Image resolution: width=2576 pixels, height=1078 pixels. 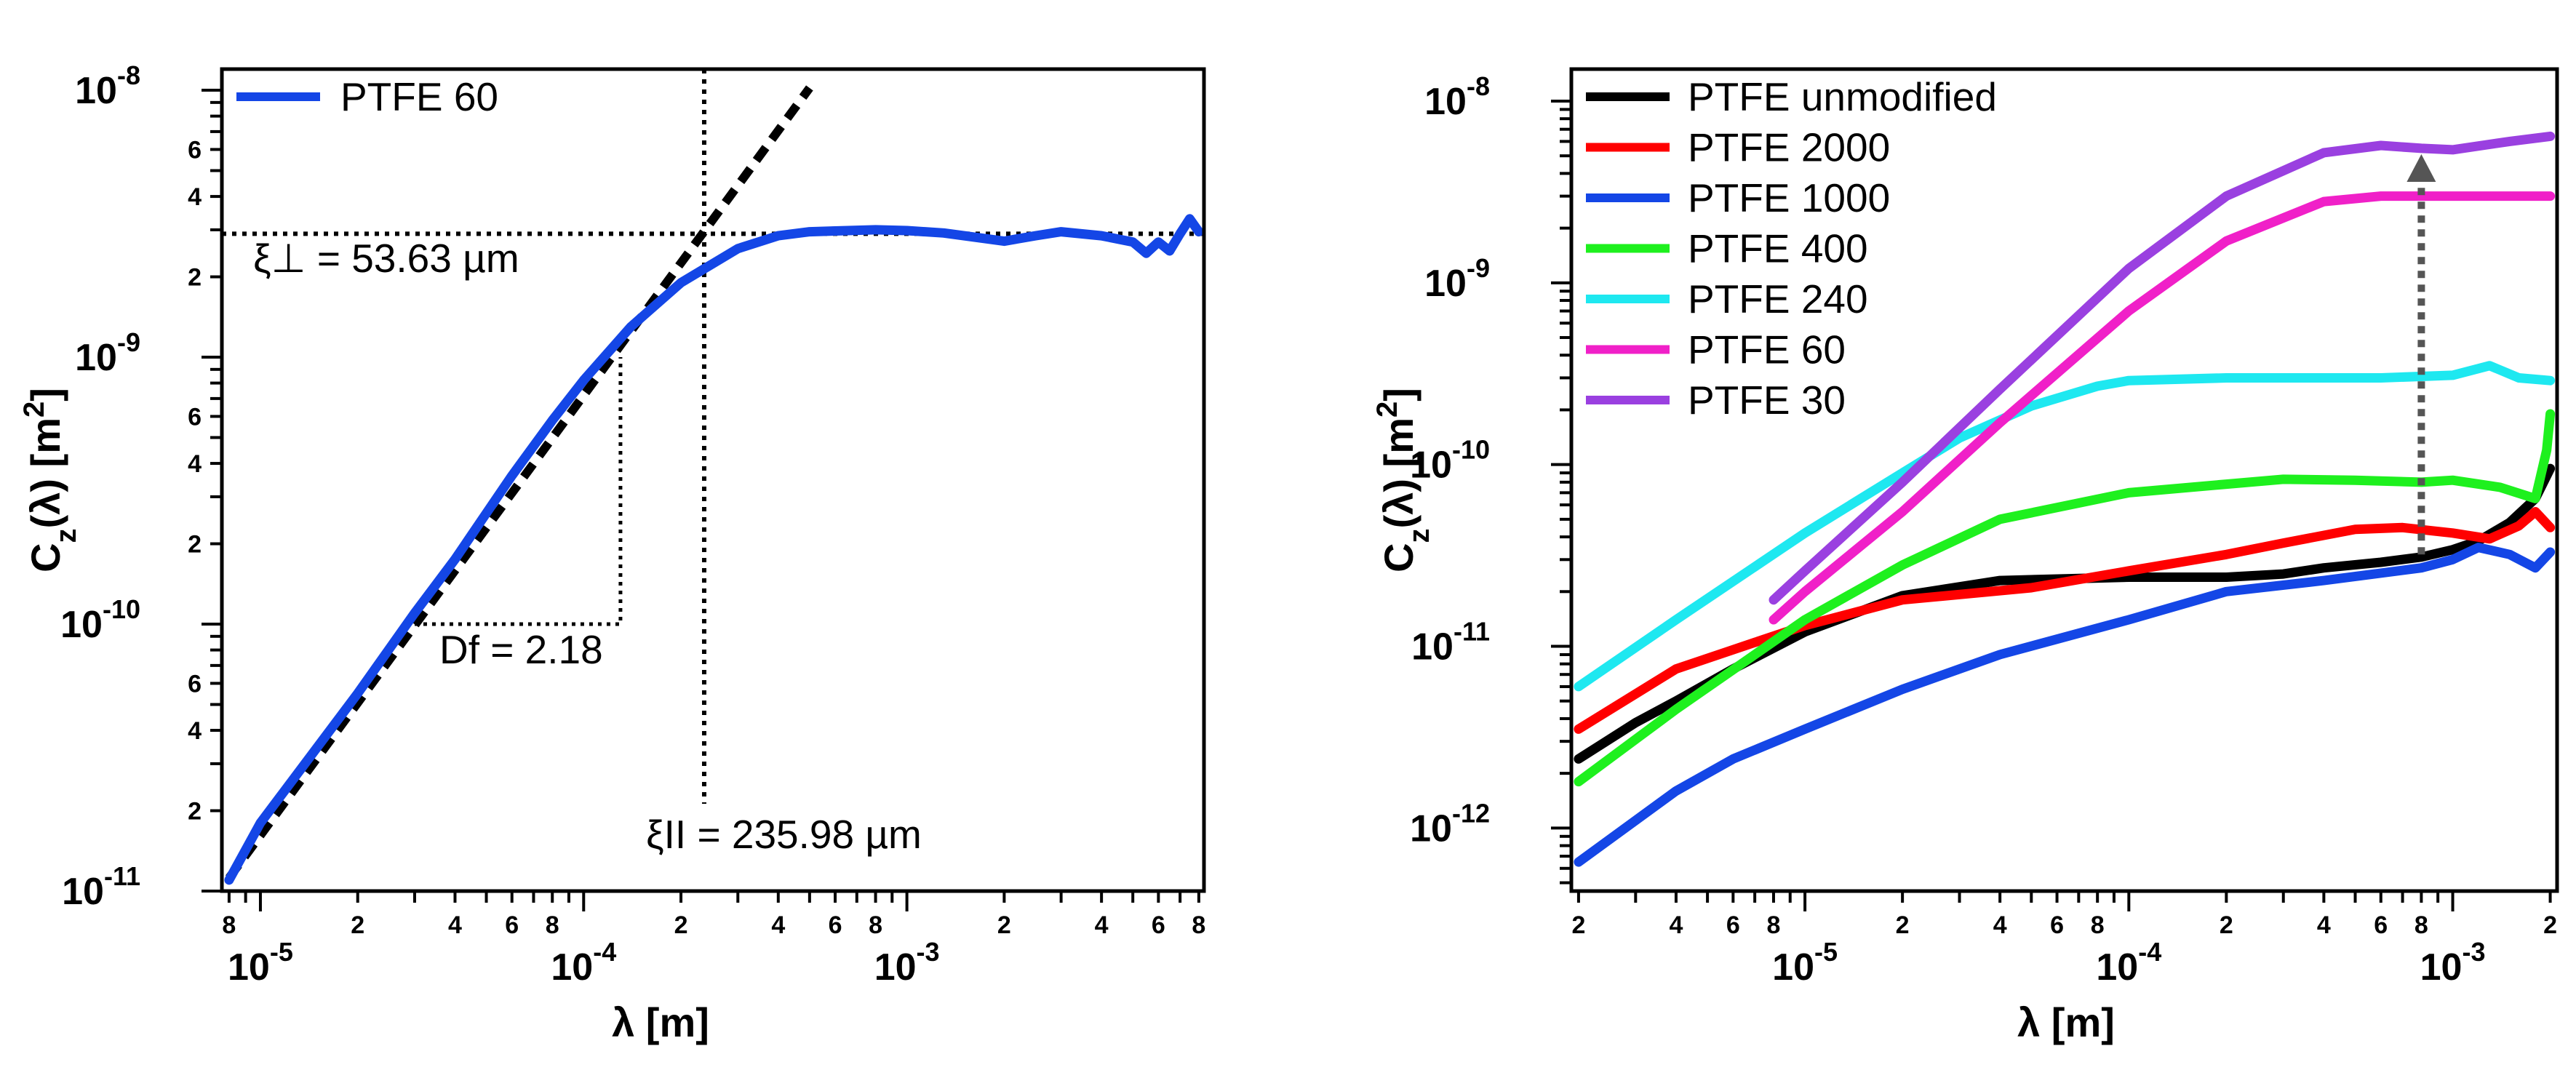 I want to click on chart-left-annotations: ξ⊥ = 53.63 µm Df = 2.18 ξII = 235.98 µm, so click(x=587, y=546).